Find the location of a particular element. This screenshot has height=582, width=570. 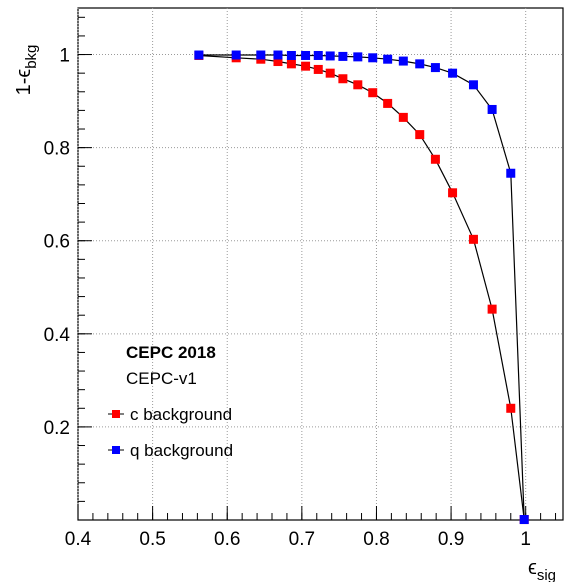

x-tick-label: 1 is located at coordinates (525, 539).